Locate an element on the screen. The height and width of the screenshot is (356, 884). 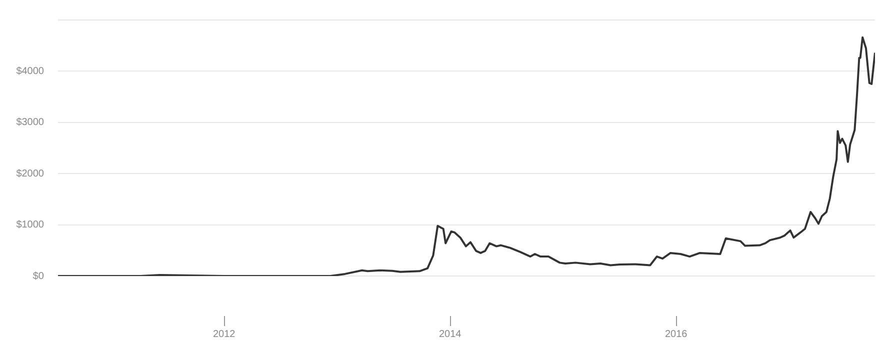
y-tick-label: $1000 is located at coordinates (30, 225).